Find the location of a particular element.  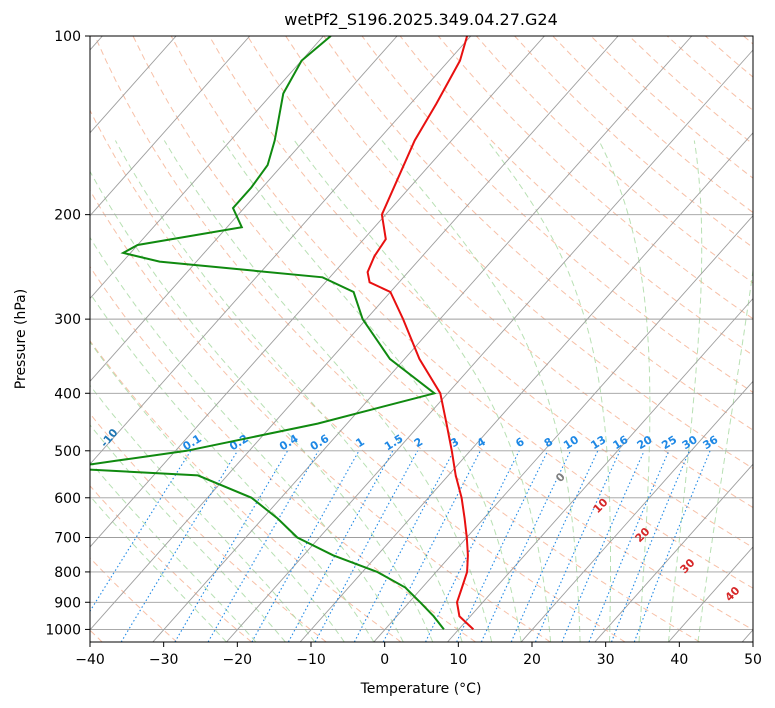

x-axis-label: Temperature (°C) is located at coordinates (421, 689).